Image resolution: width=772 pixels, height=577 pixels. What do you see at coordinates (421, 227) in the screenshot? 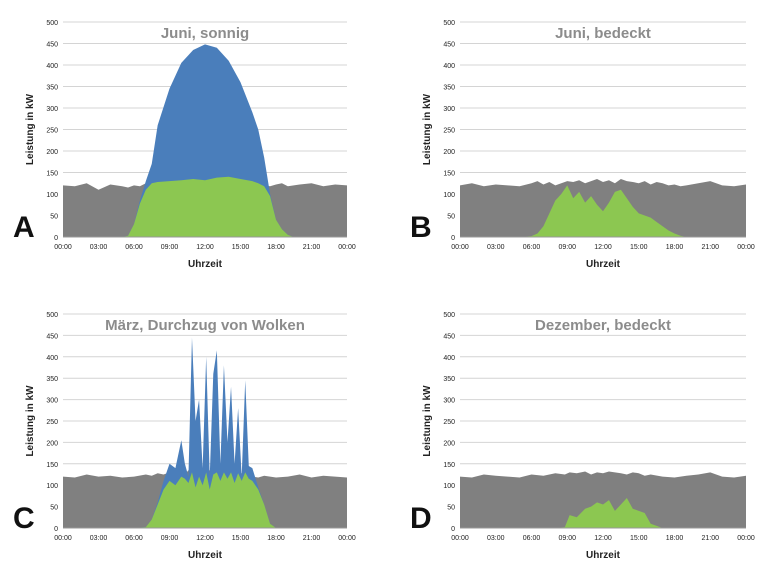
I see `panel-letter: B` at bounding box center [421, 227].